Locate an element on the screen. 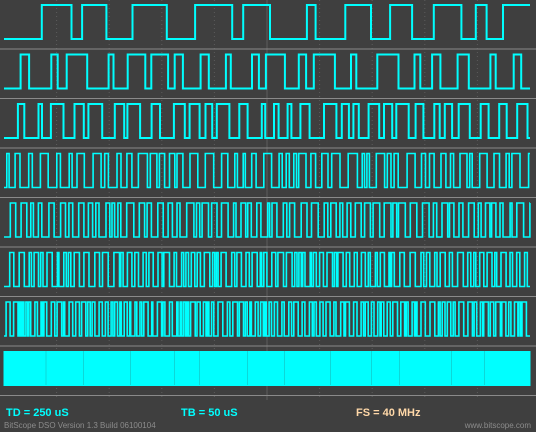 This screenshot has width=536, height=432. channel-4-trace is located at coordinates (267, 220).